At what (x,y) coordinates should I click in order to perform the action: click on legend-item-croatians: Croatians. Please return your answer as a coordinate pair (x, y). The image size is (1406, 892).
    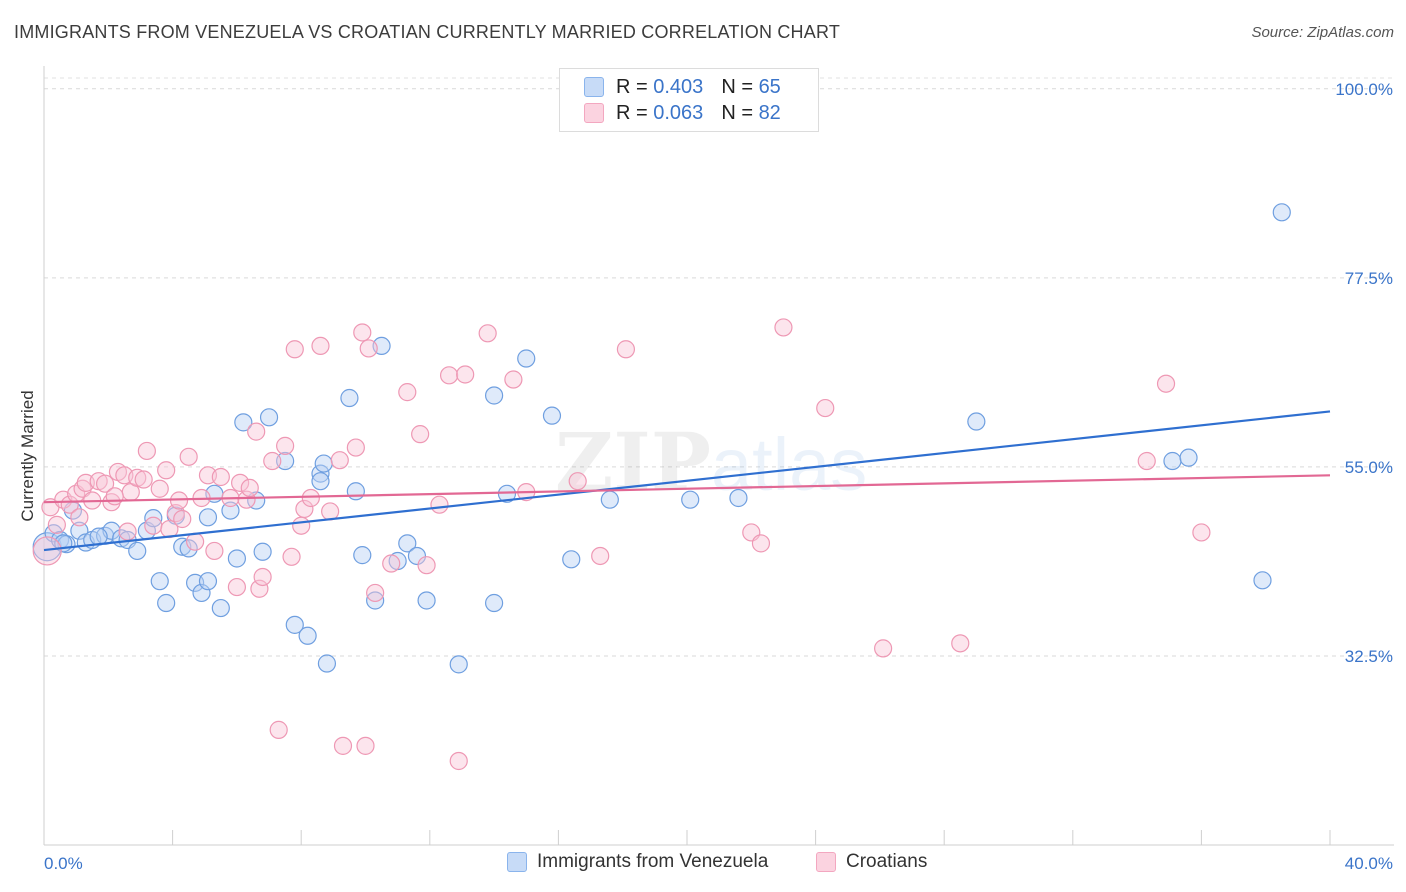
    Looking at the image, I should click on (871, 862).